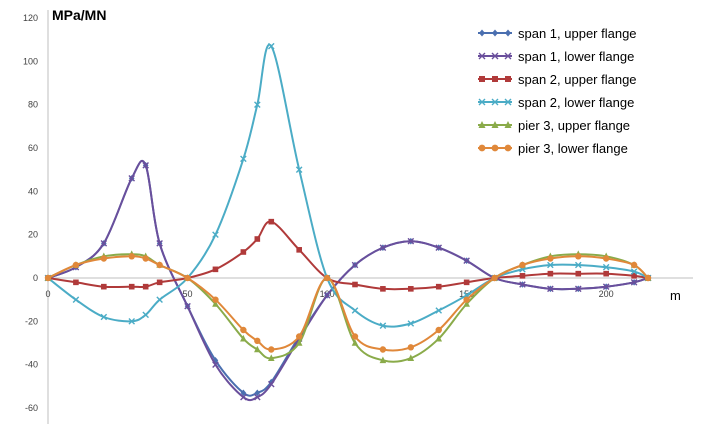 The height and width of the screenshot is (429, 703). Describe the element at coordinates (30, 61) in the screenshot. I see `y-tick-label: 100` at that location.